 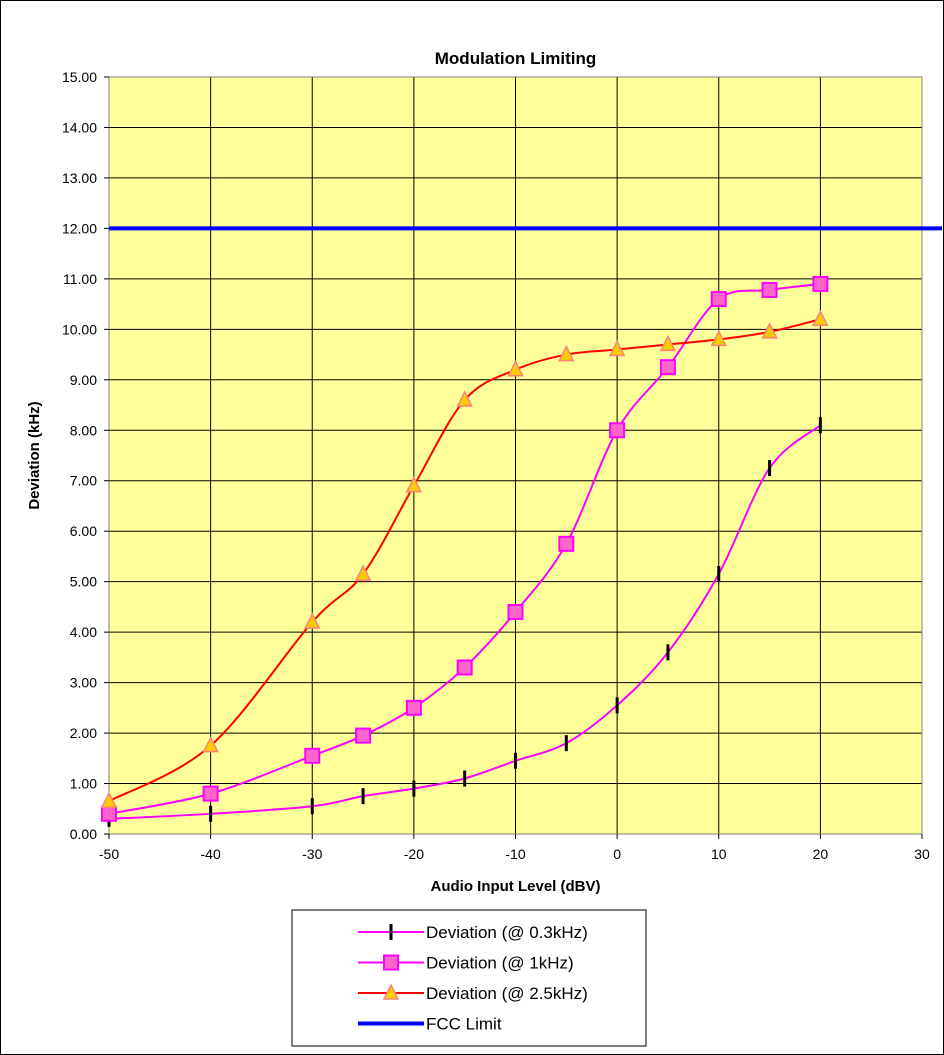 I want to click on x-tick-label: -40, so click(x=211, y=854).